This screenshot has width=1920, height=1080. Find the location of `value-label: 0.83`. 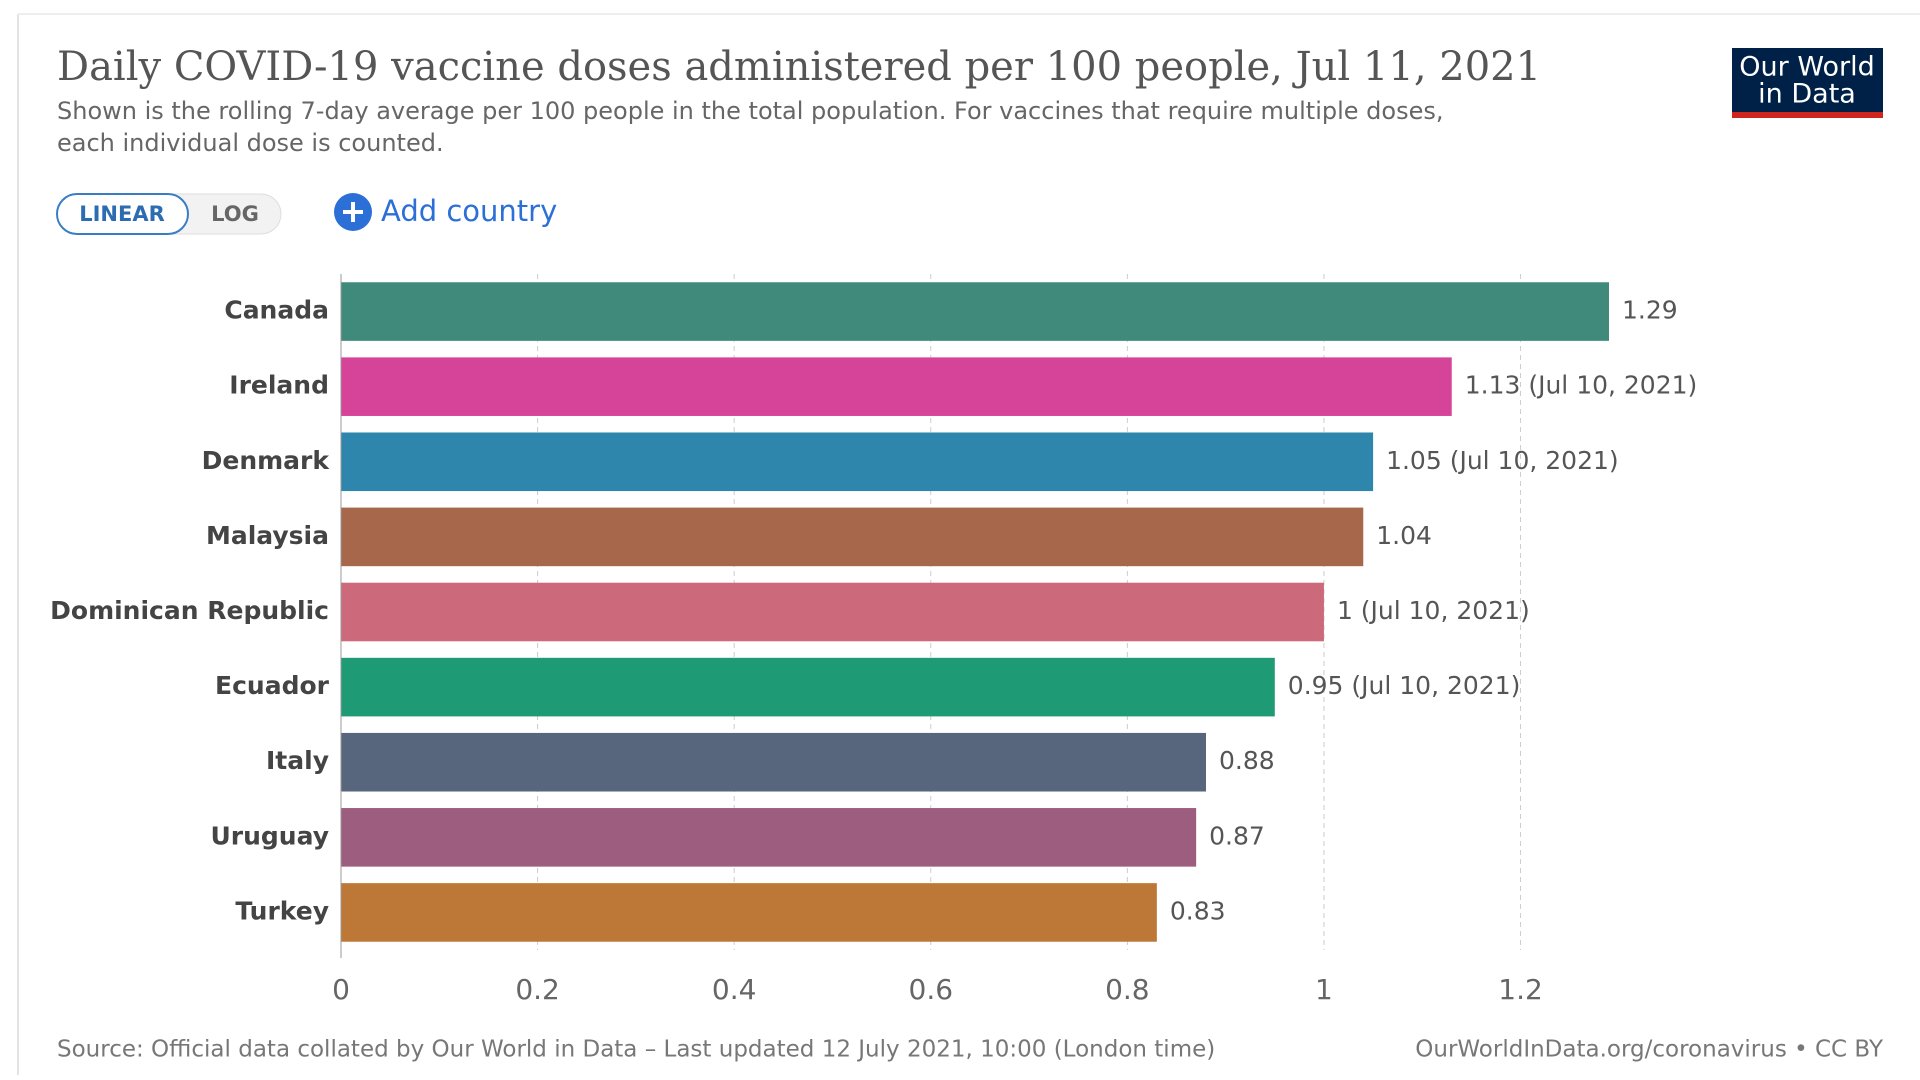

value-label: 0.83 is located at coordinates (1198, 910).